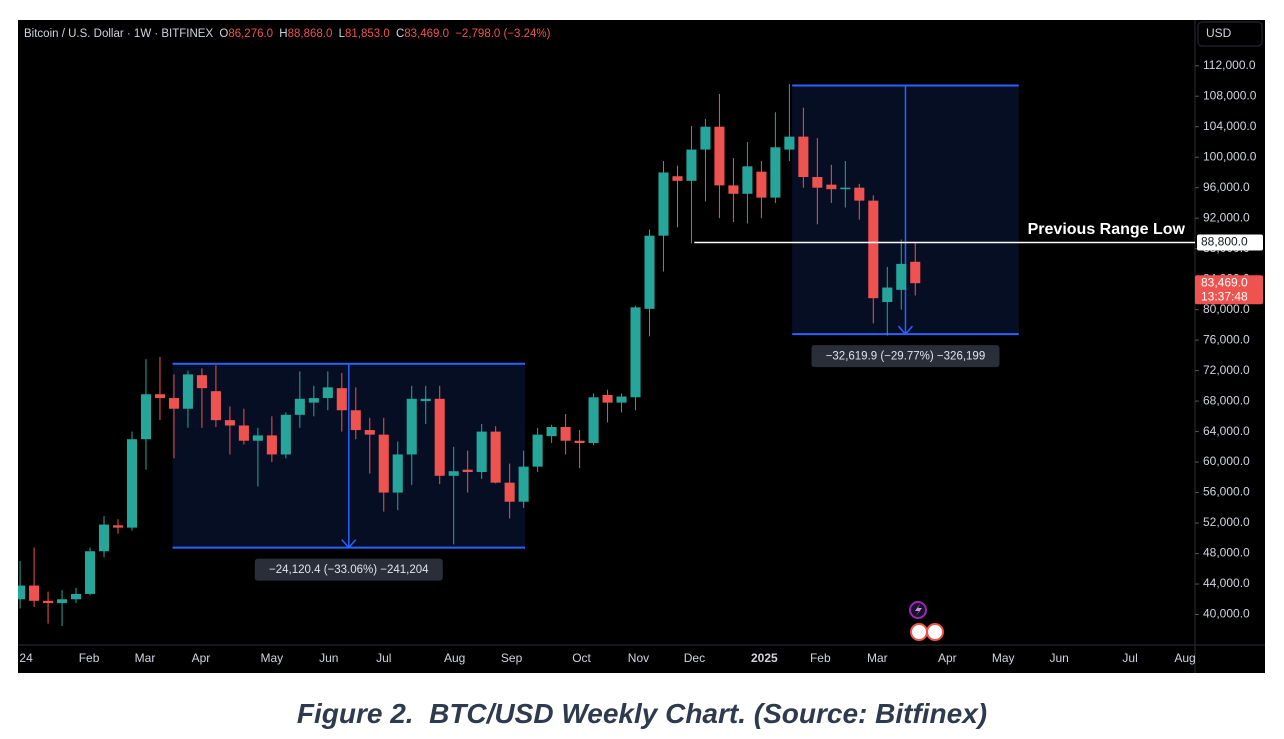  Describe the element at coordinates (638, 658) in the screenshot. I see `x-tick-label: Nov` at that location.